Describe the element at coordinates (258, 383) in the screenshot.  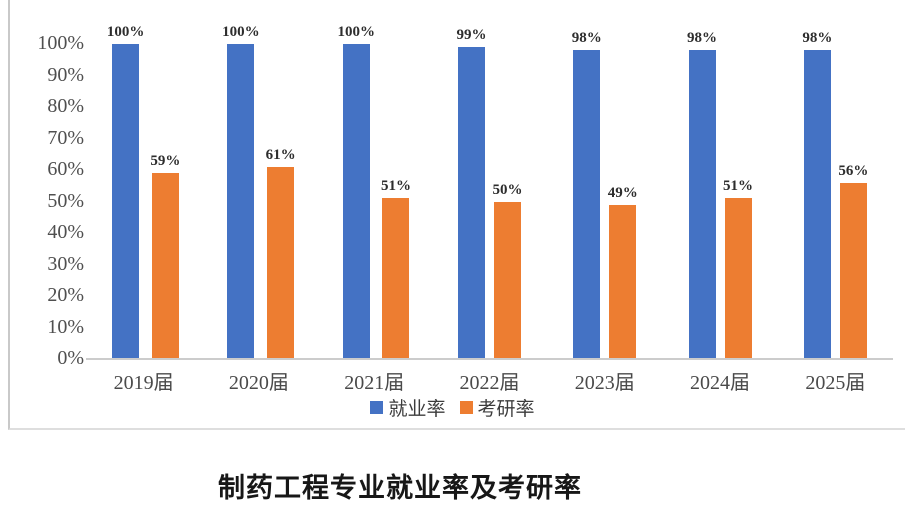
I see `x-category-label: 2020届` at that location.